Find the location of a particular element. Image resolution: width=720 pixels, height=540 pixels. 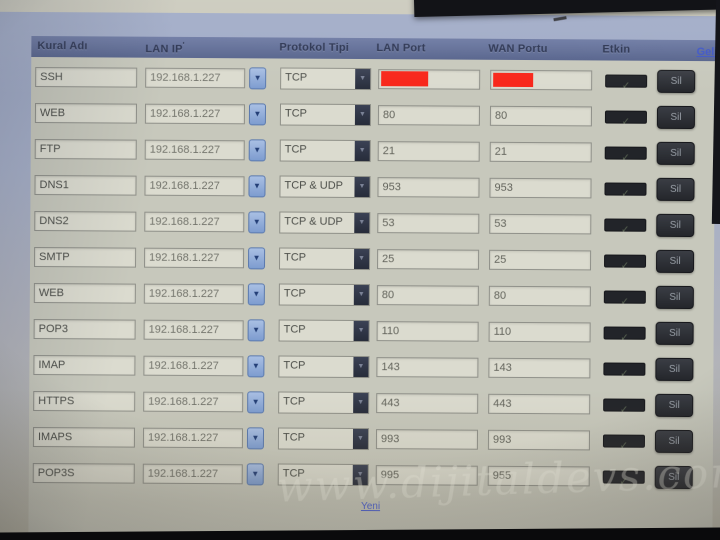

checkmark-icon: ✓ is located at coordinates (624, 446).